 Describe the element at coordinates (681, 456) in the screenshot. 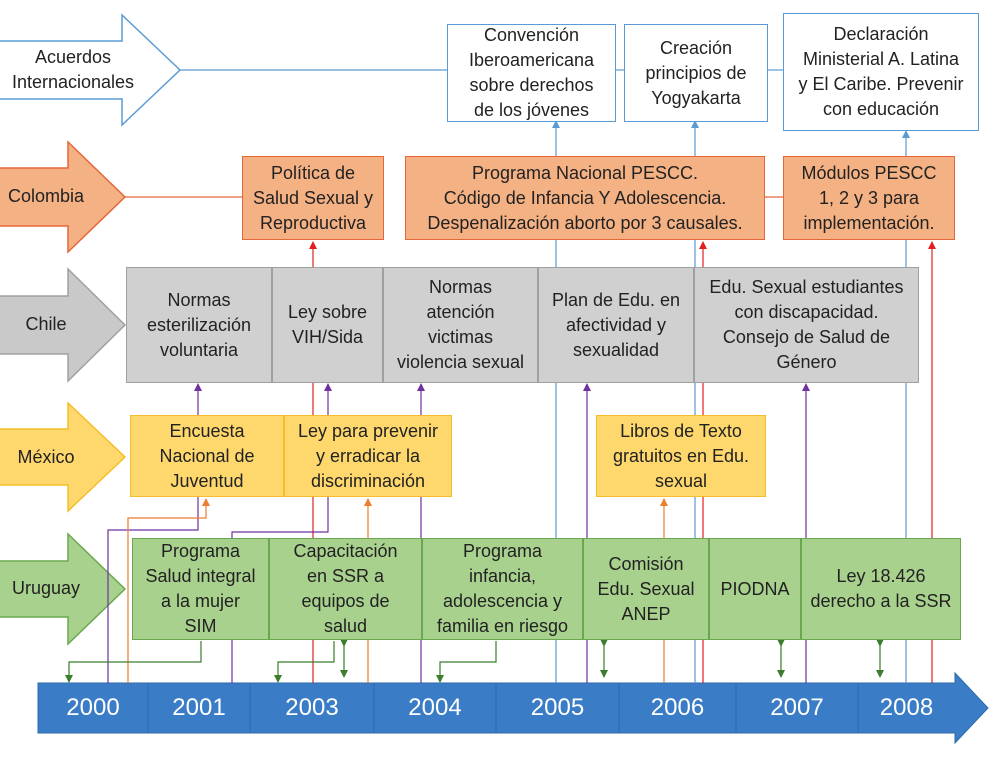

I see `event-libros-texto: Libros de Texto gratuitos en Edu. sexual` at that location.